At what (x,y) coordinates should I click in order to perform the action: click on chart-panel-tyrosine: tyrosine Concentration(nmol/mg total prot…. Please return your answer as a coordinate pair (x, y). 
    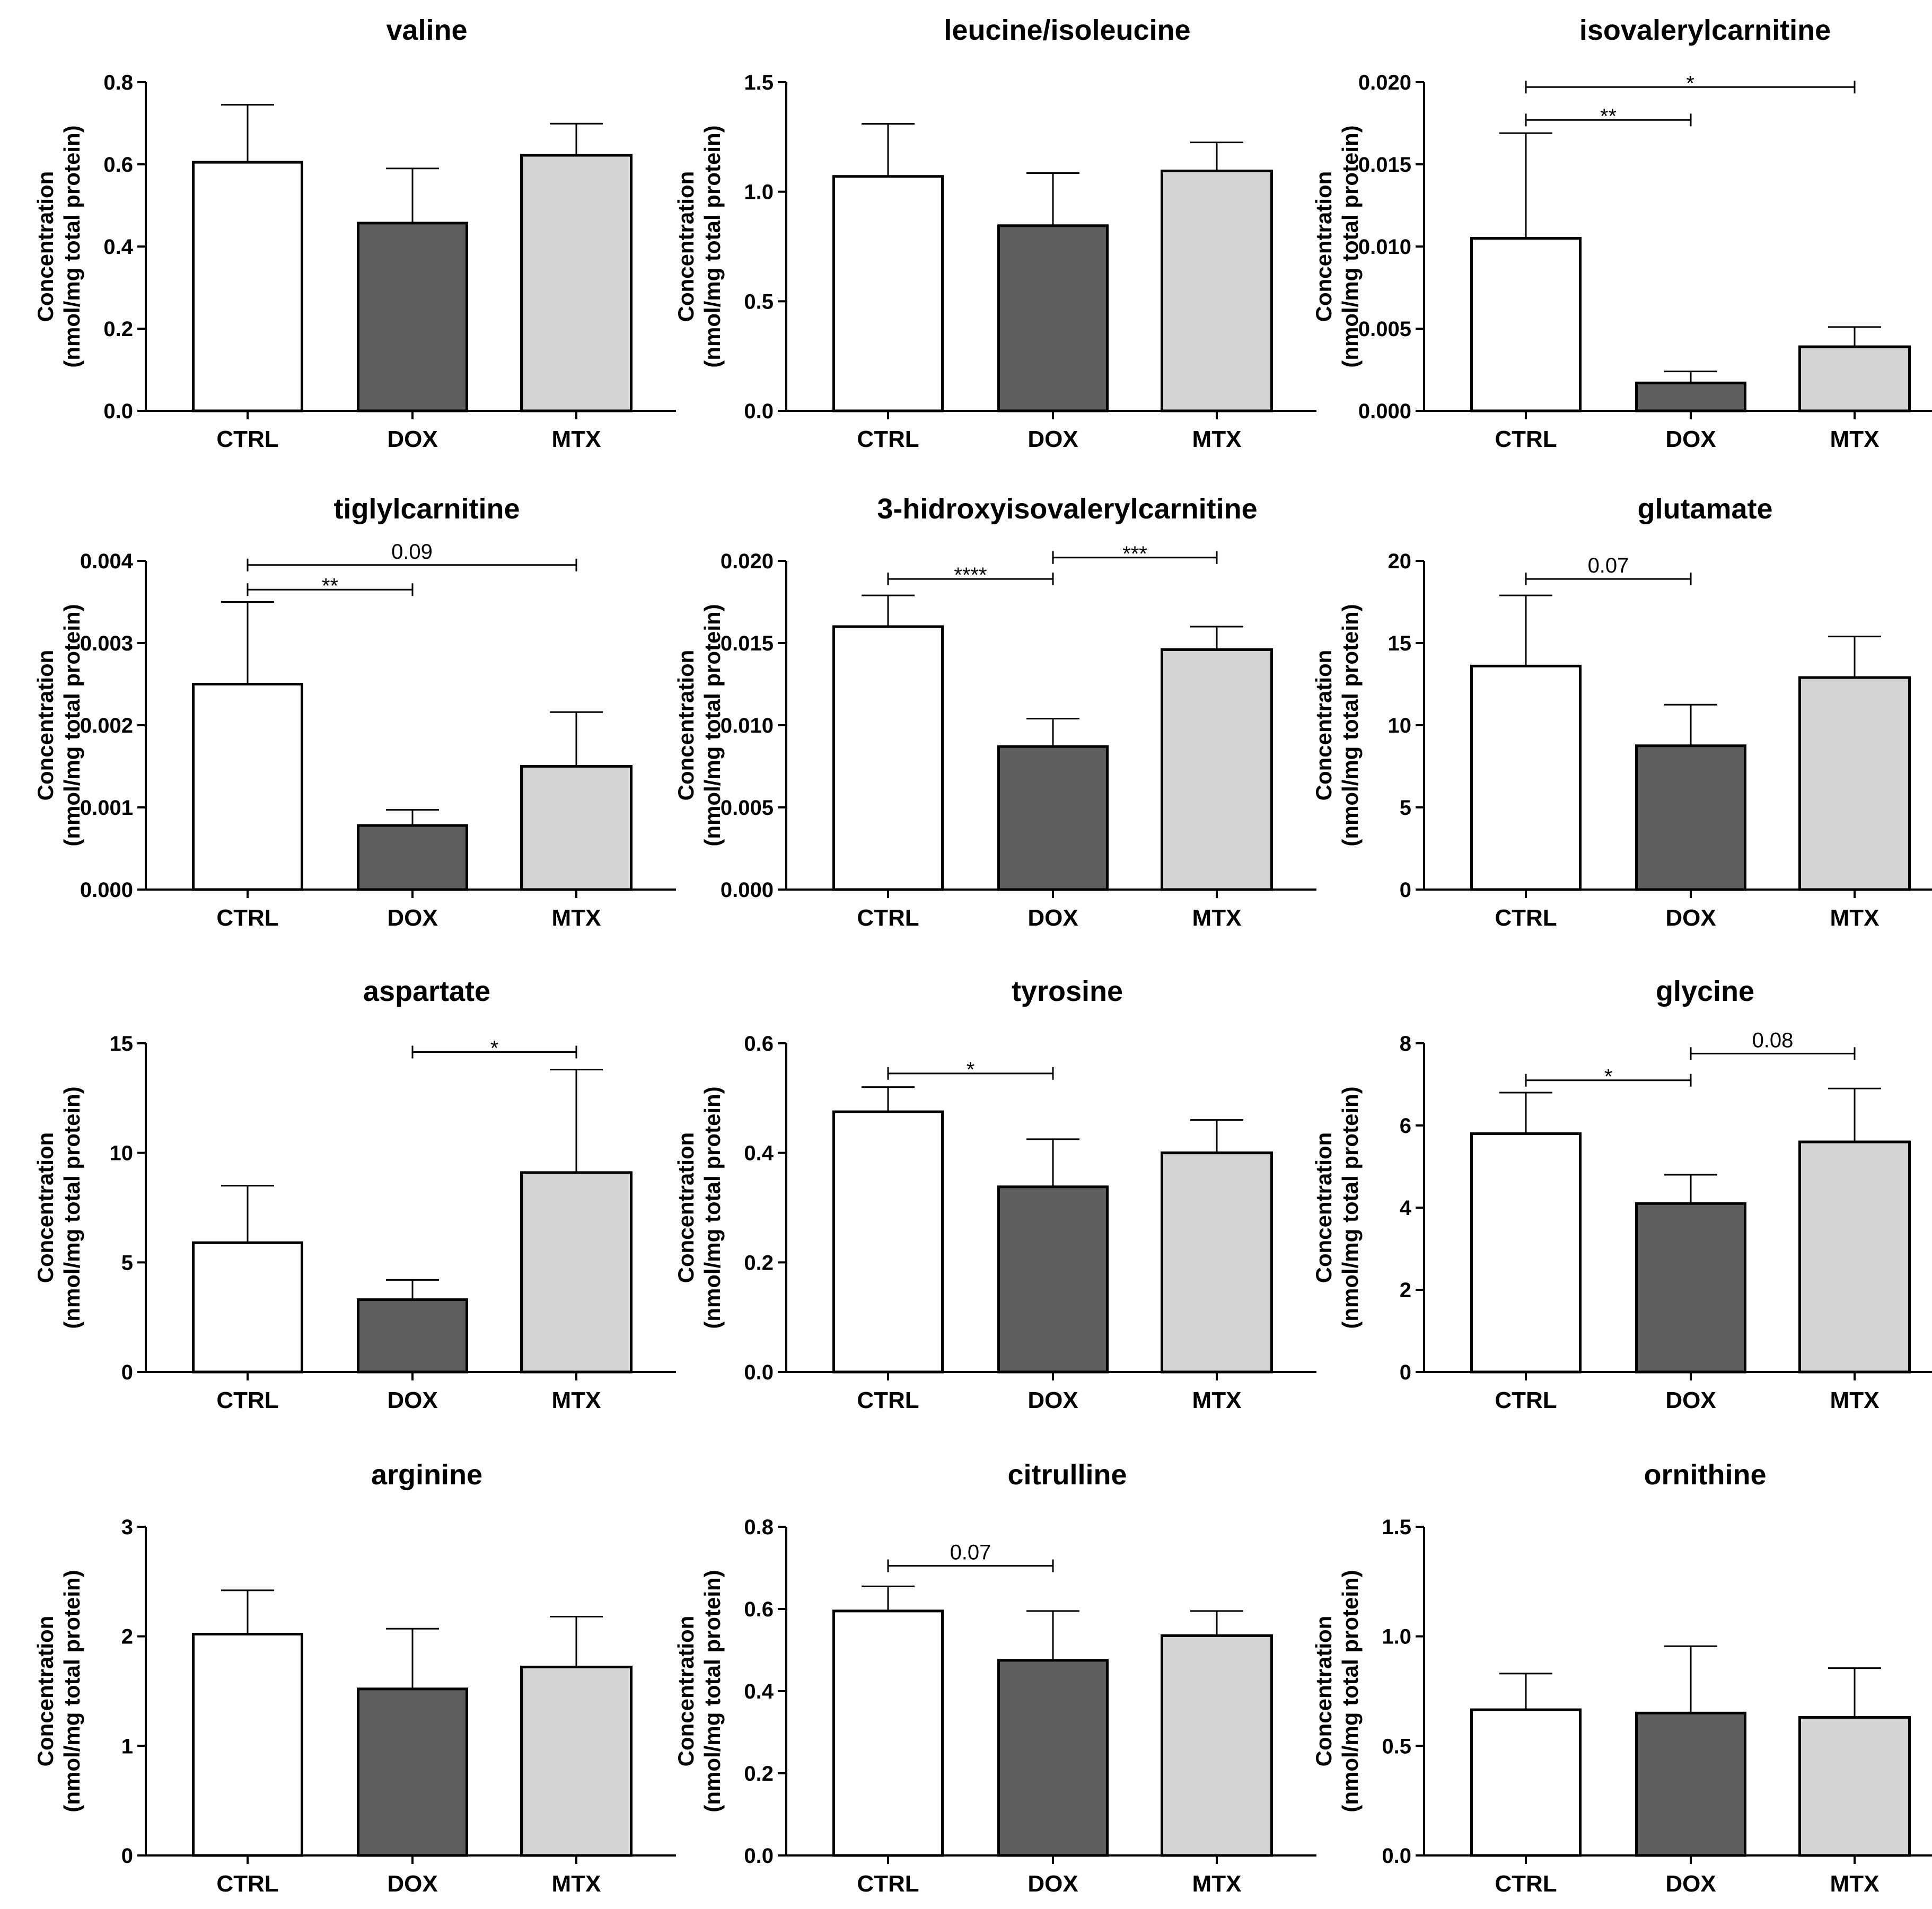
    Looking at the image, I should click on (994, 1194).